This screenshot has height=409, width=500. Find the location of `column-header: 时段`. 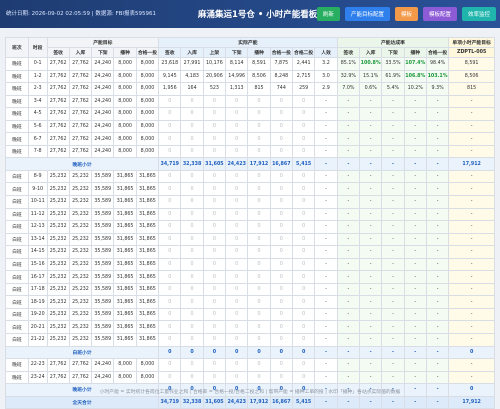

column-header: 时段 is located at coordinates (37, 47).